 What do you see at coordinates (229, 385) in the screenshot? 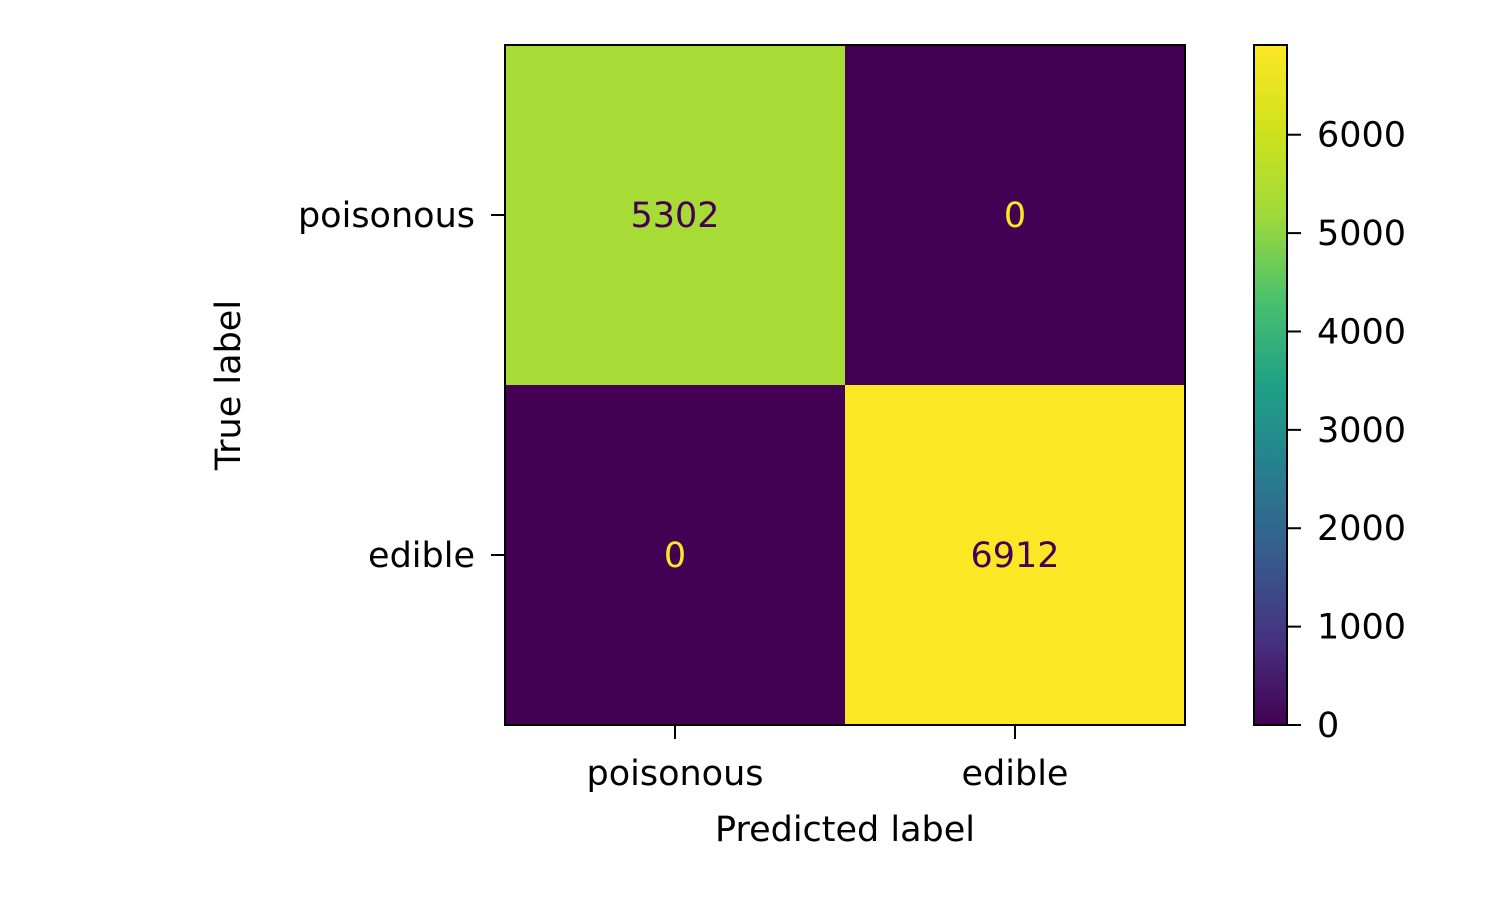
I see `y-axis-title: True label` at bounding box center [229, 385].